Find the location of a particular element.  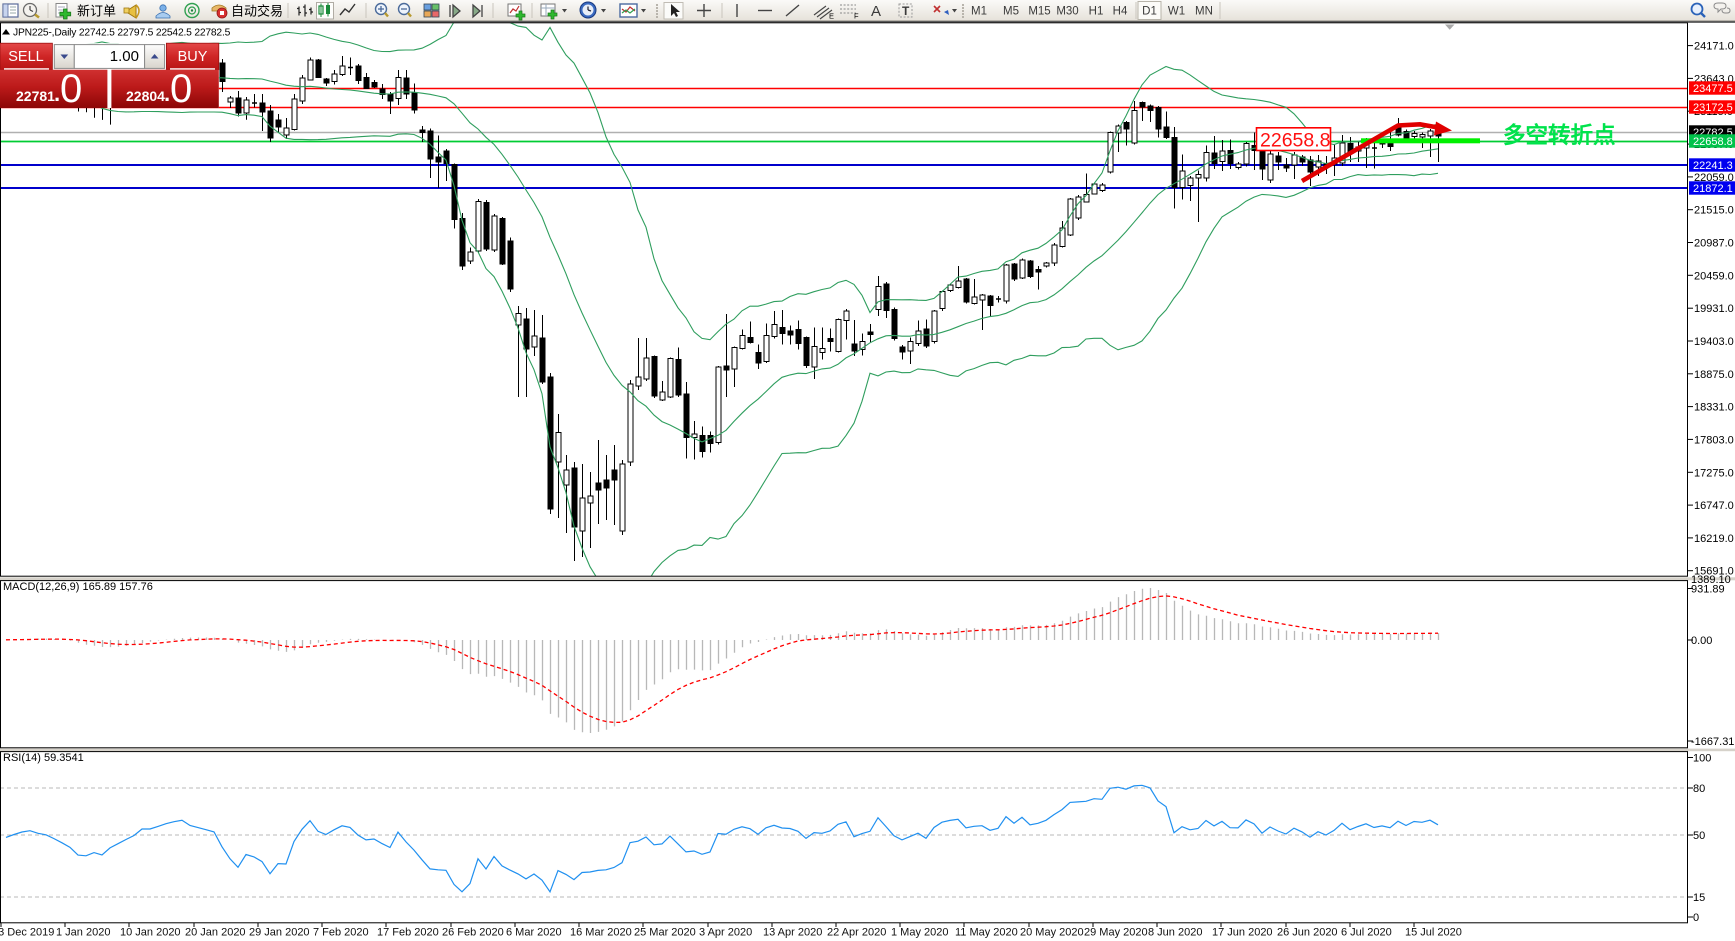

svg-text: A is located at coordinates (876, 11).